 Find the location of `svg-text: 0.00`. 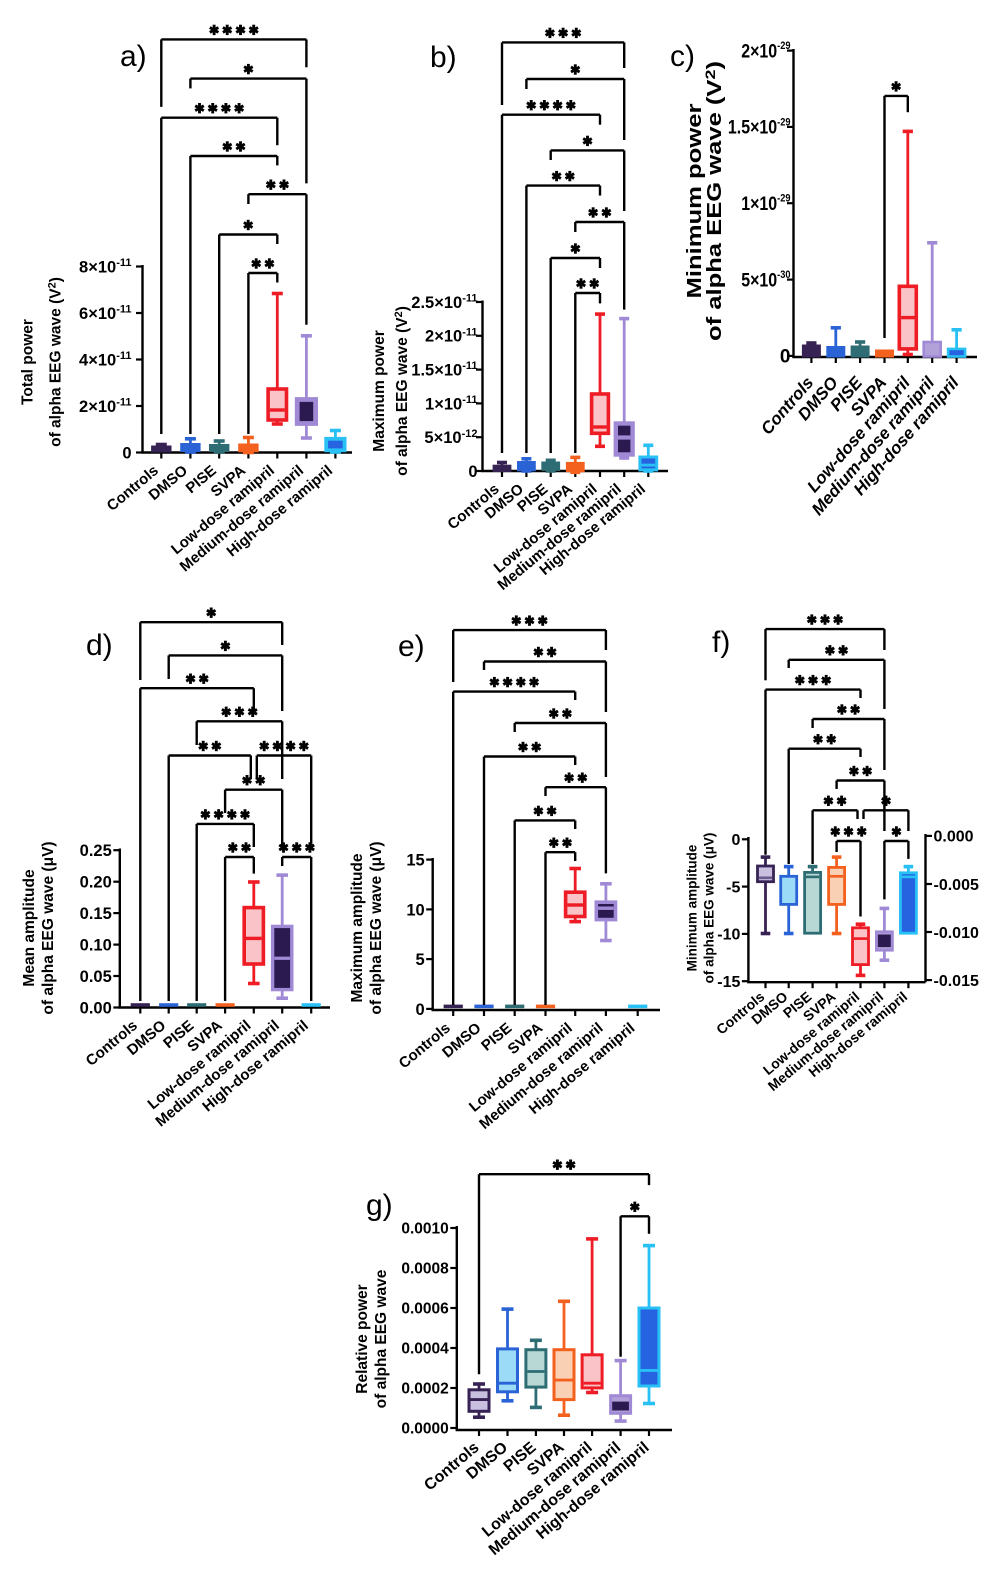

svg-text: 0.00 is located at coordinates (96, 1008).